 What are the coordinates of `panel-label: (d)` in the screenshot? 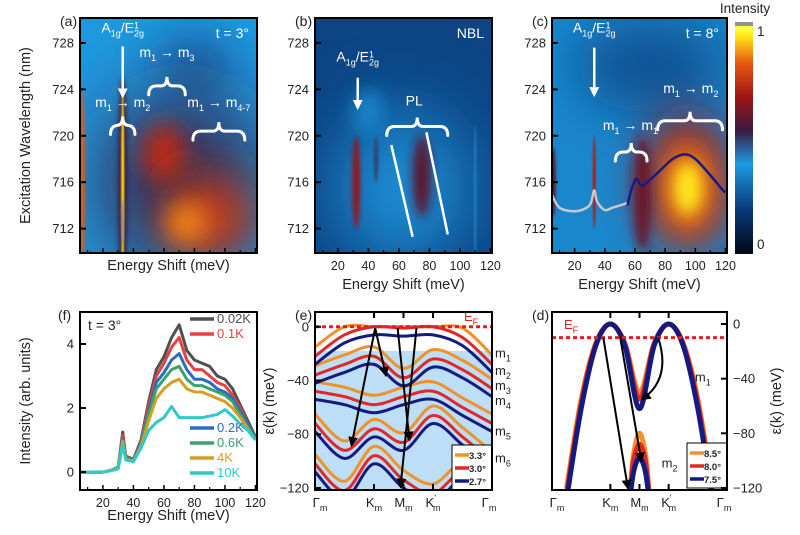 It's located at (540, 315).